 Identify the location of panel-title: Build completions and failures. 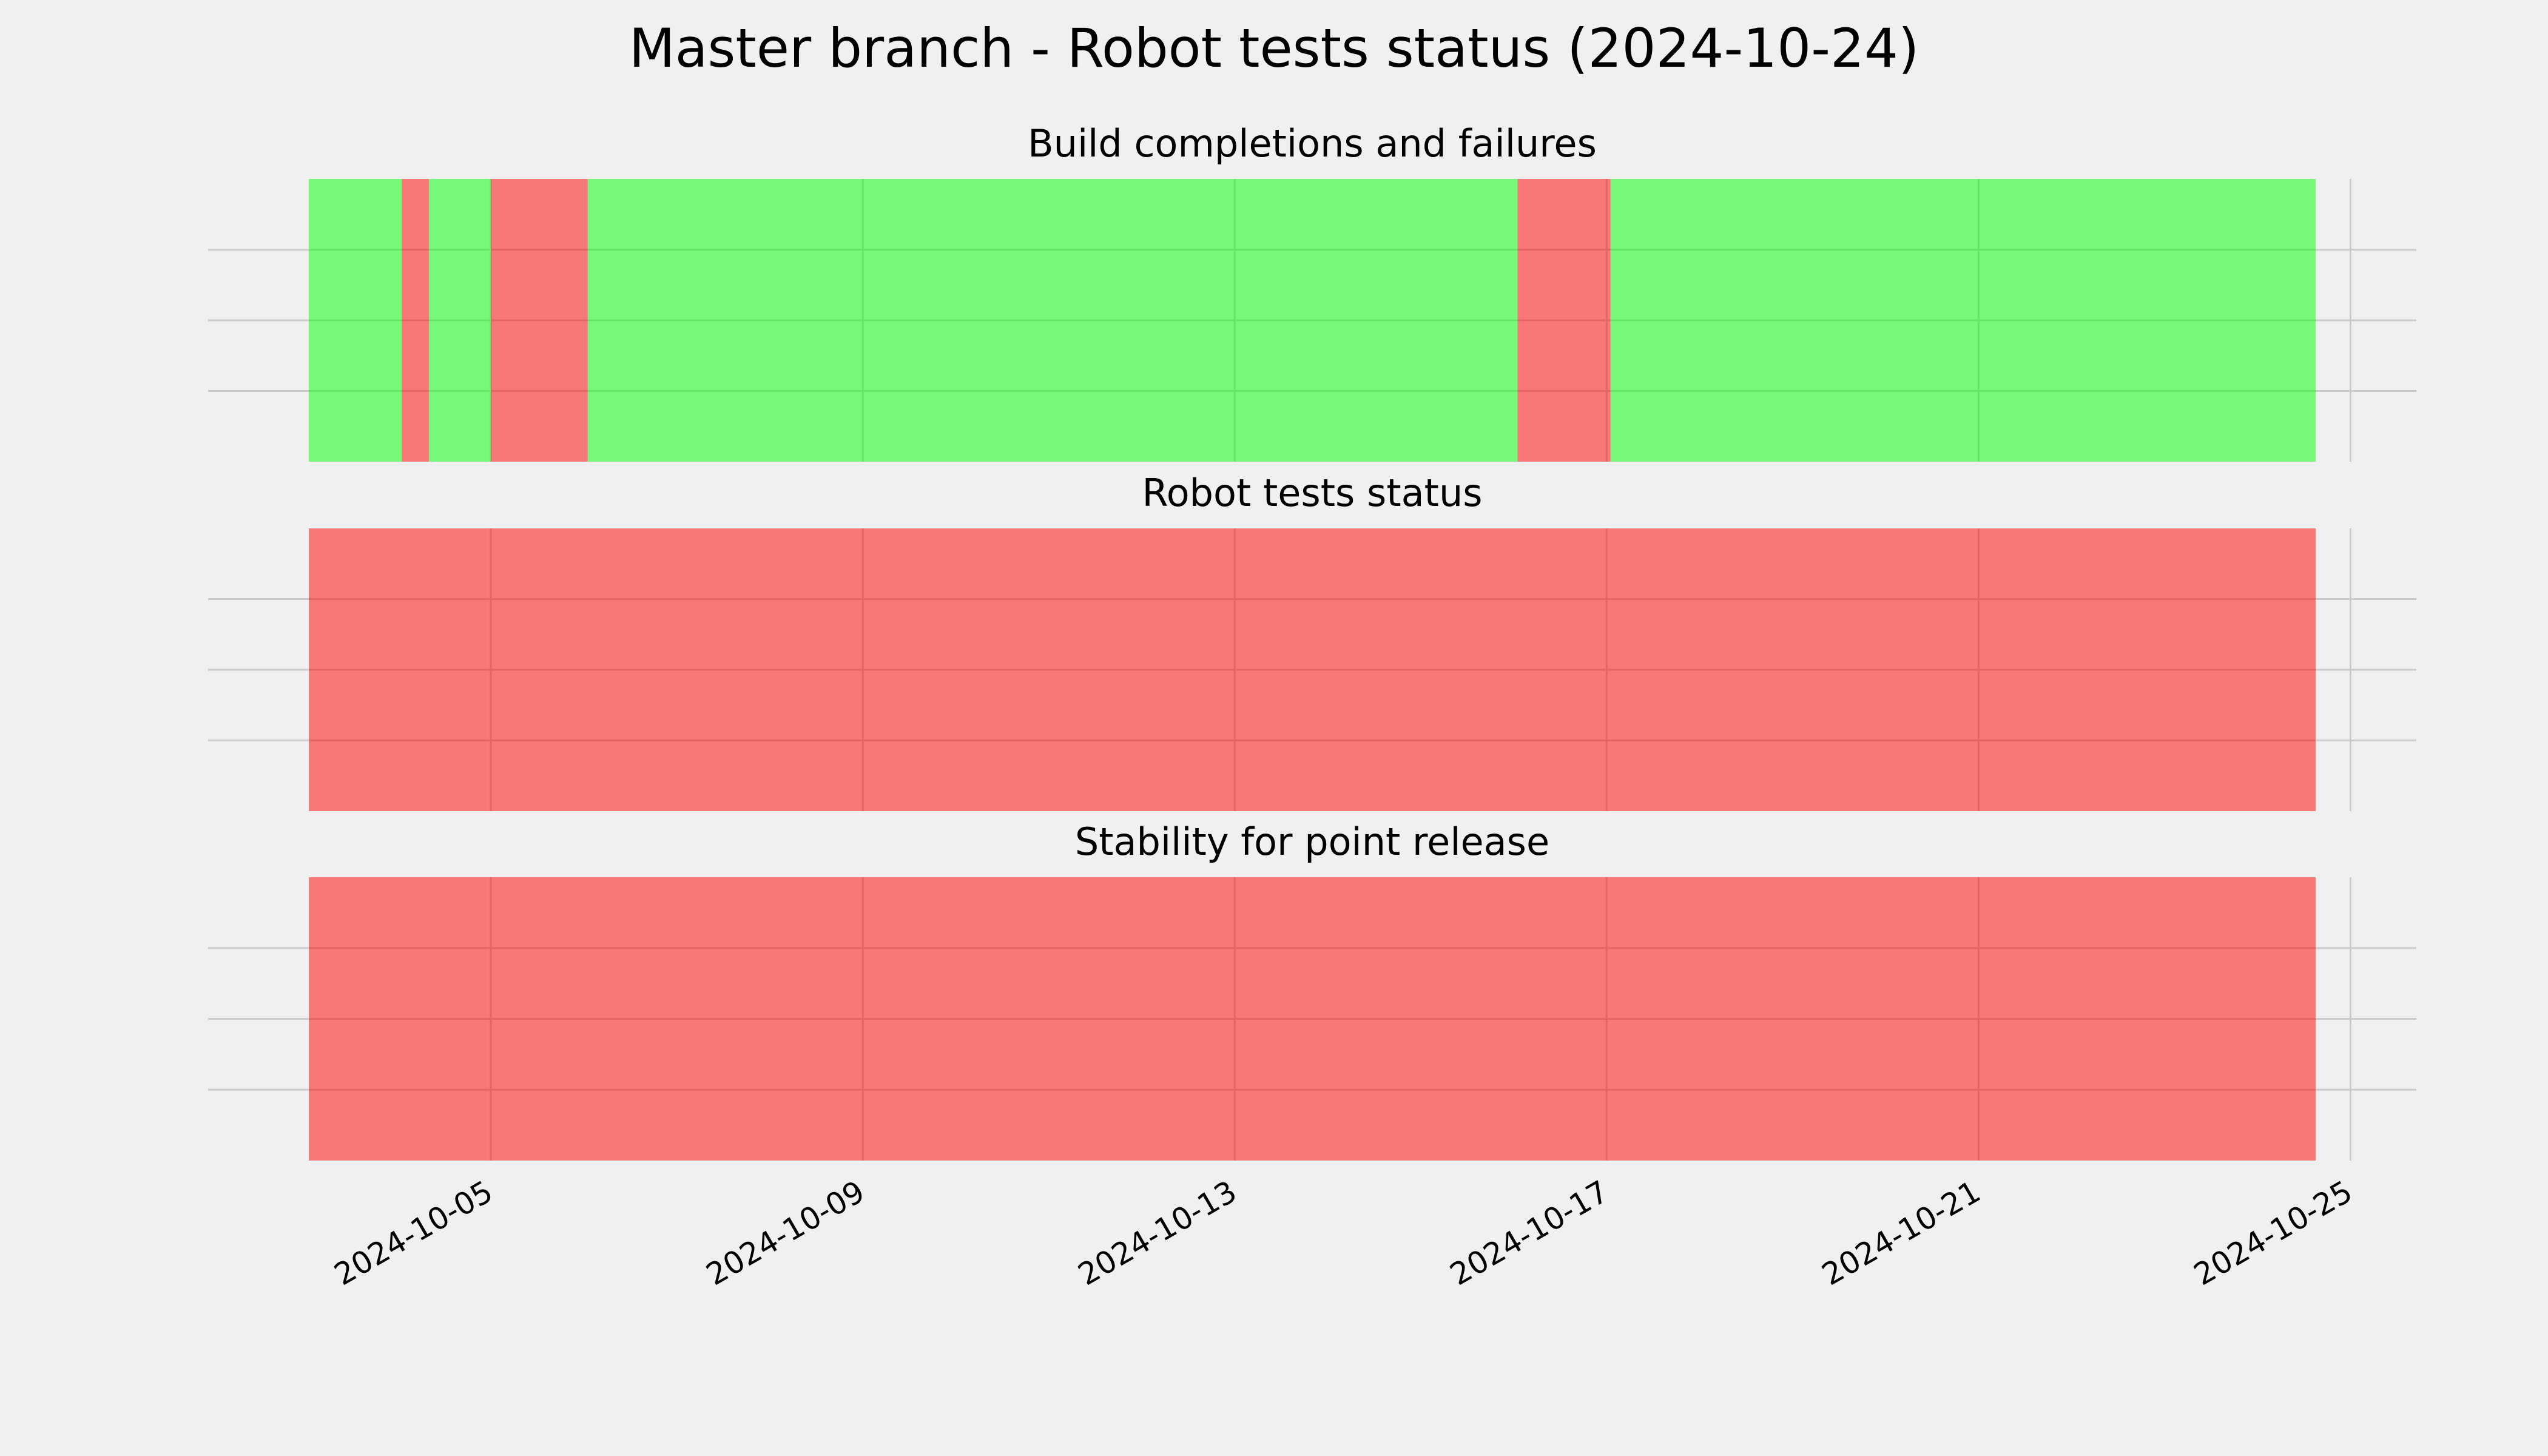
(1312, 143).